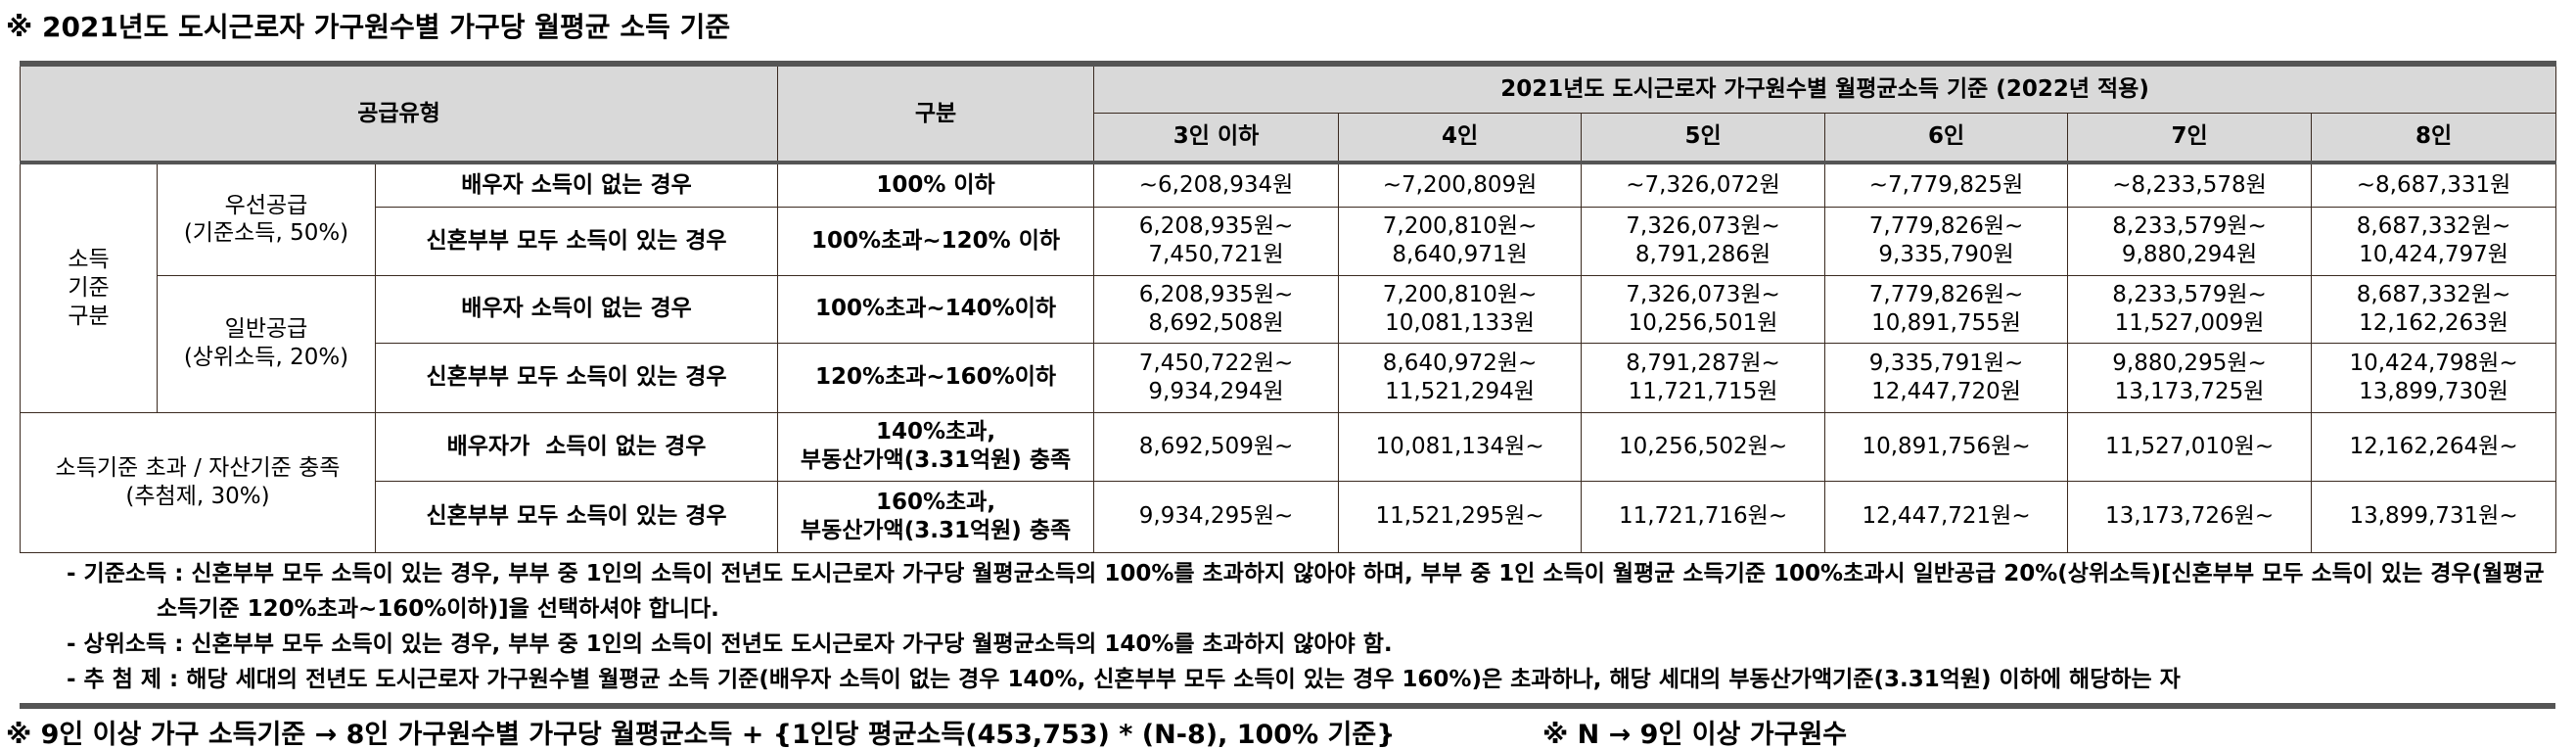 The width and height of the screenshot is (2576, 749). I want to click on cell-line: 10,256,502원~, so click(1703, 446).